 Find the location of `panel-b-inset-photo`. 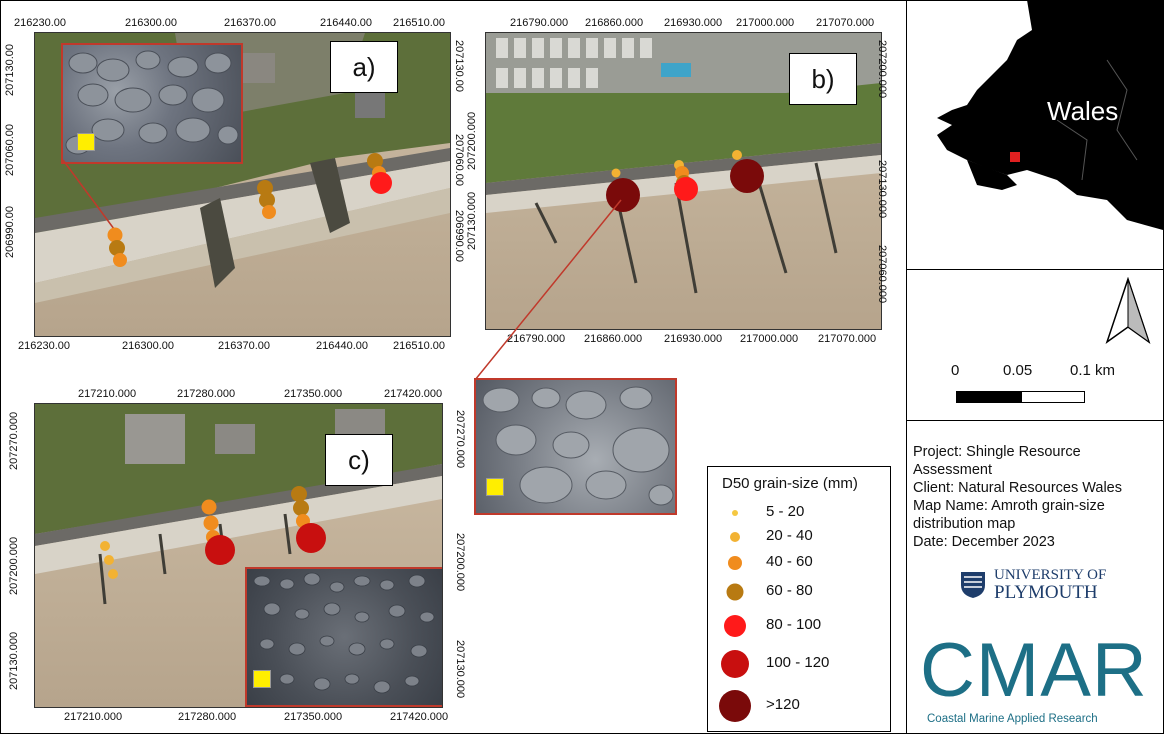

panel-b-inset-photo is located at coordinates (575, 446).